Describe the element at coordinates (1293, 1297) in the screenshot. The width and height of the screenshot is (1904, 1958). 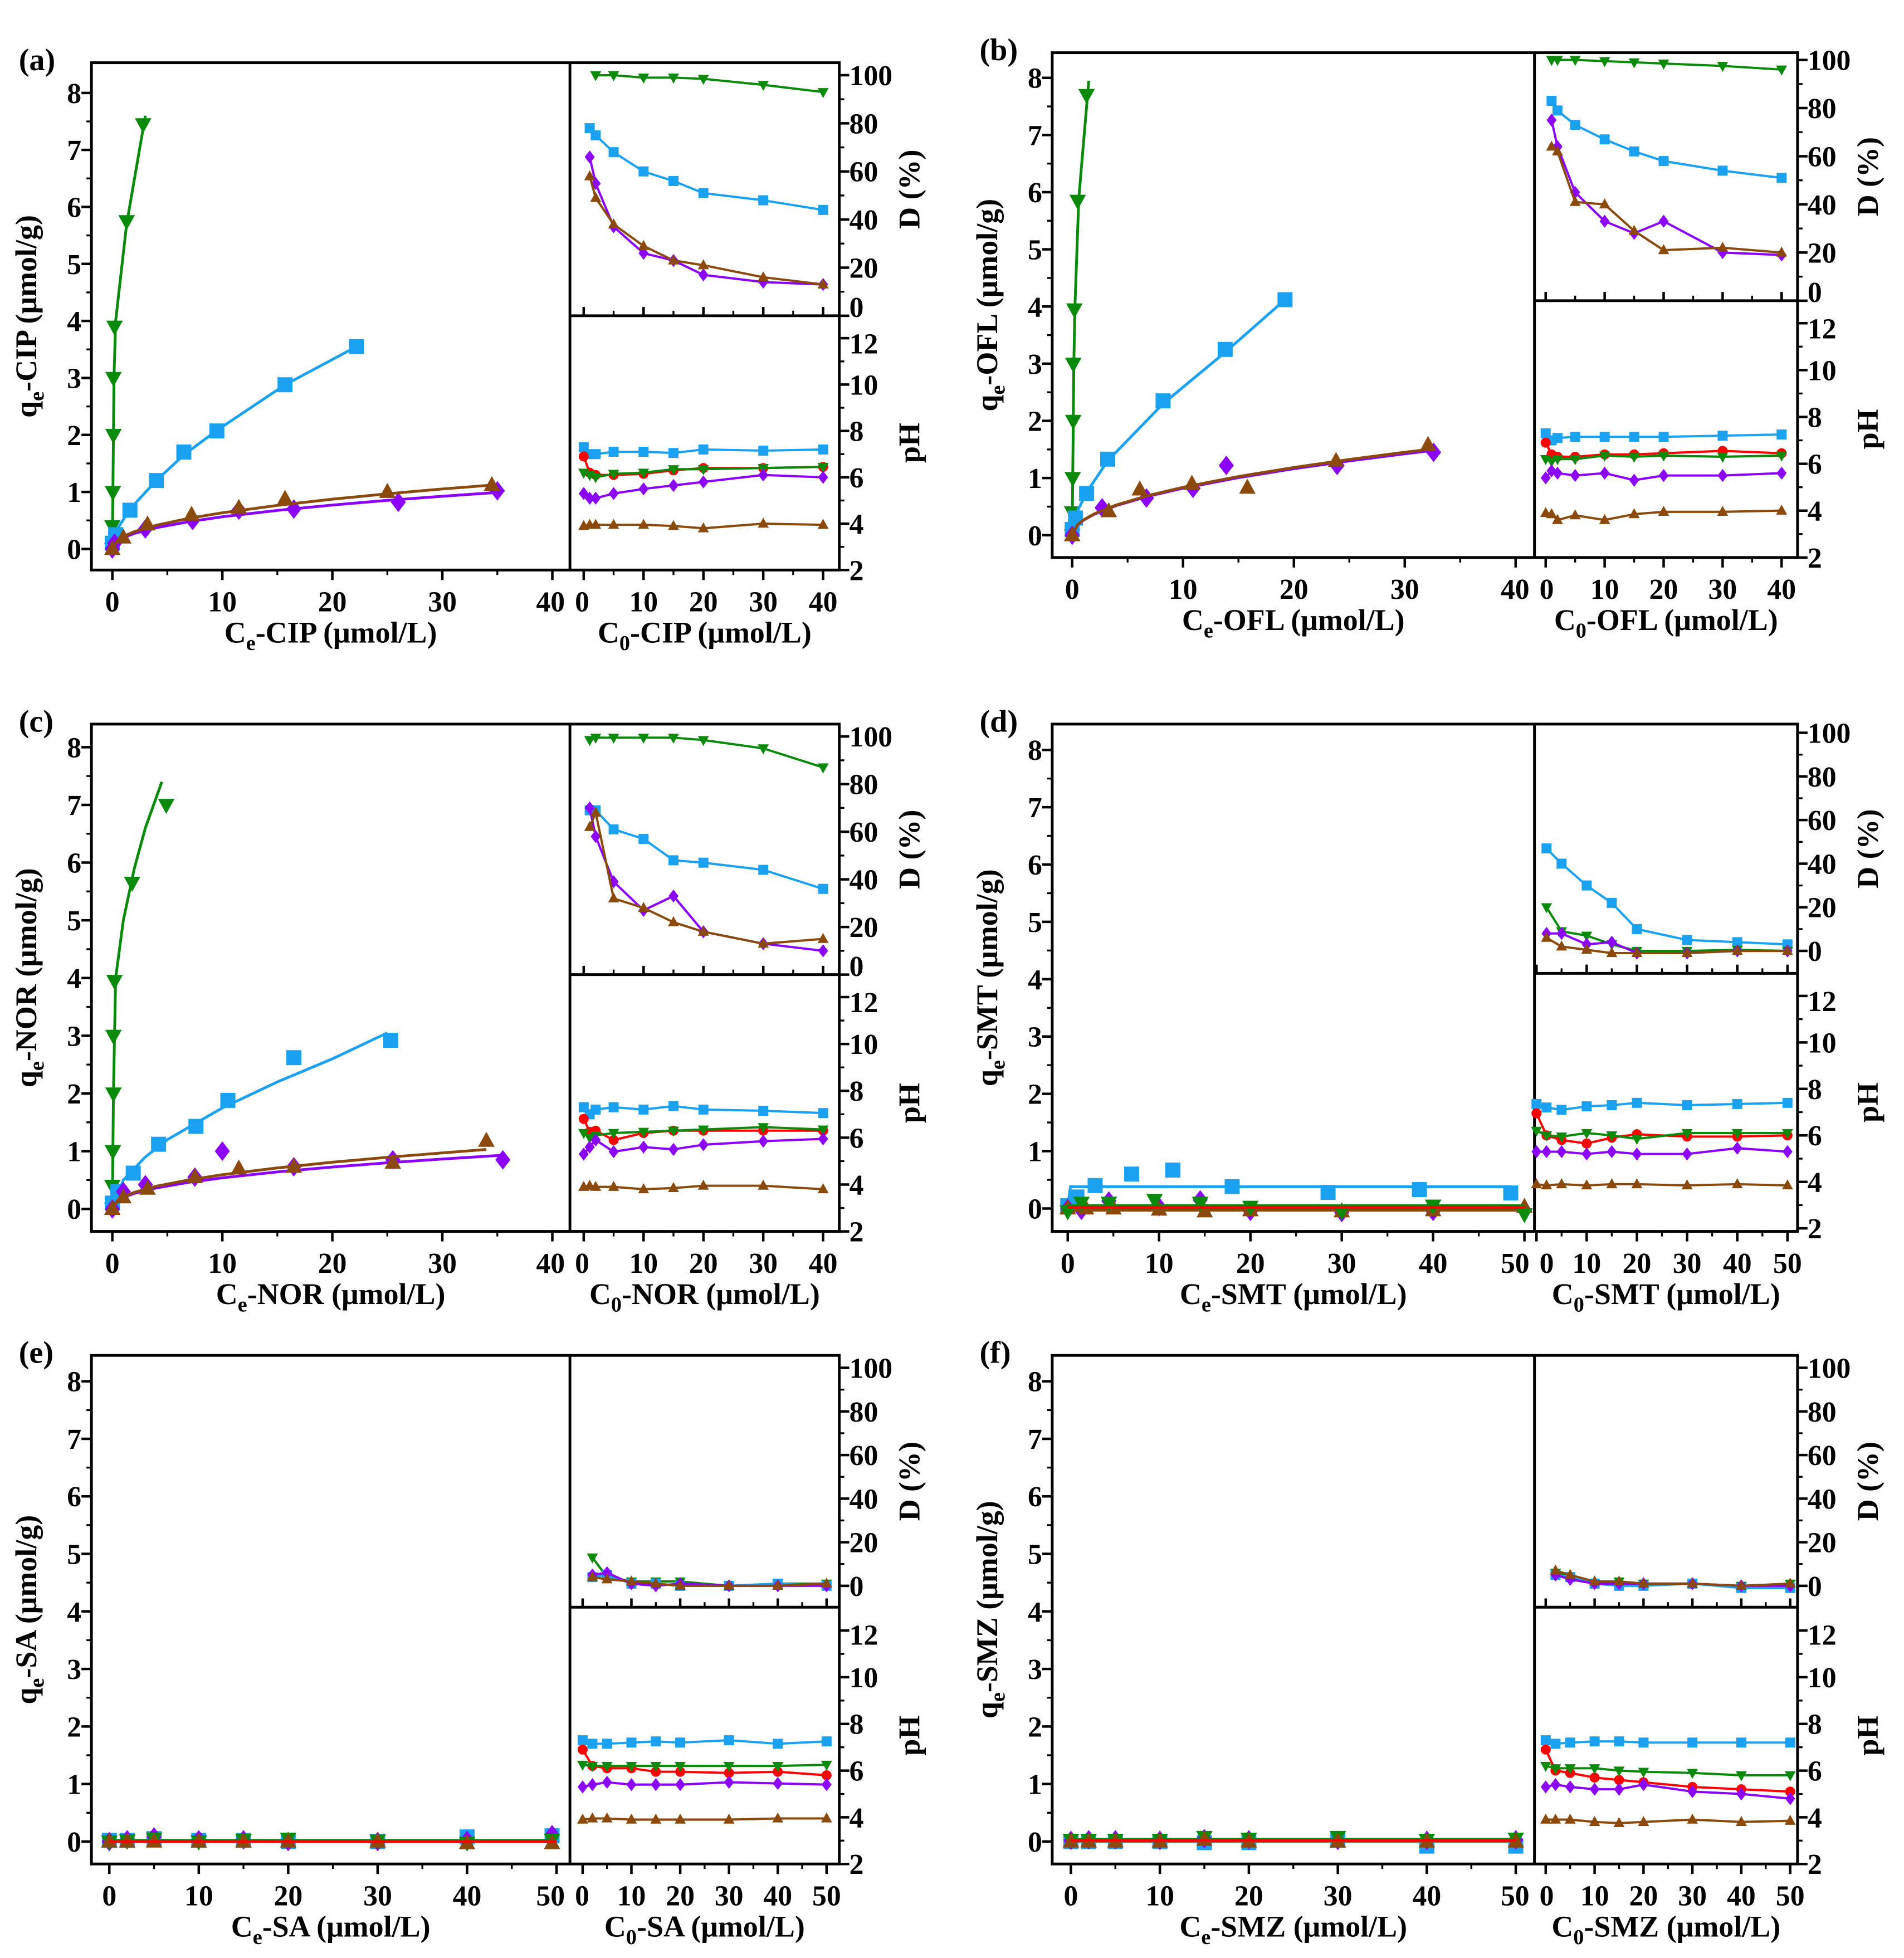
I see `axis-label: Ce-SMT (μmol/L)` at that location.